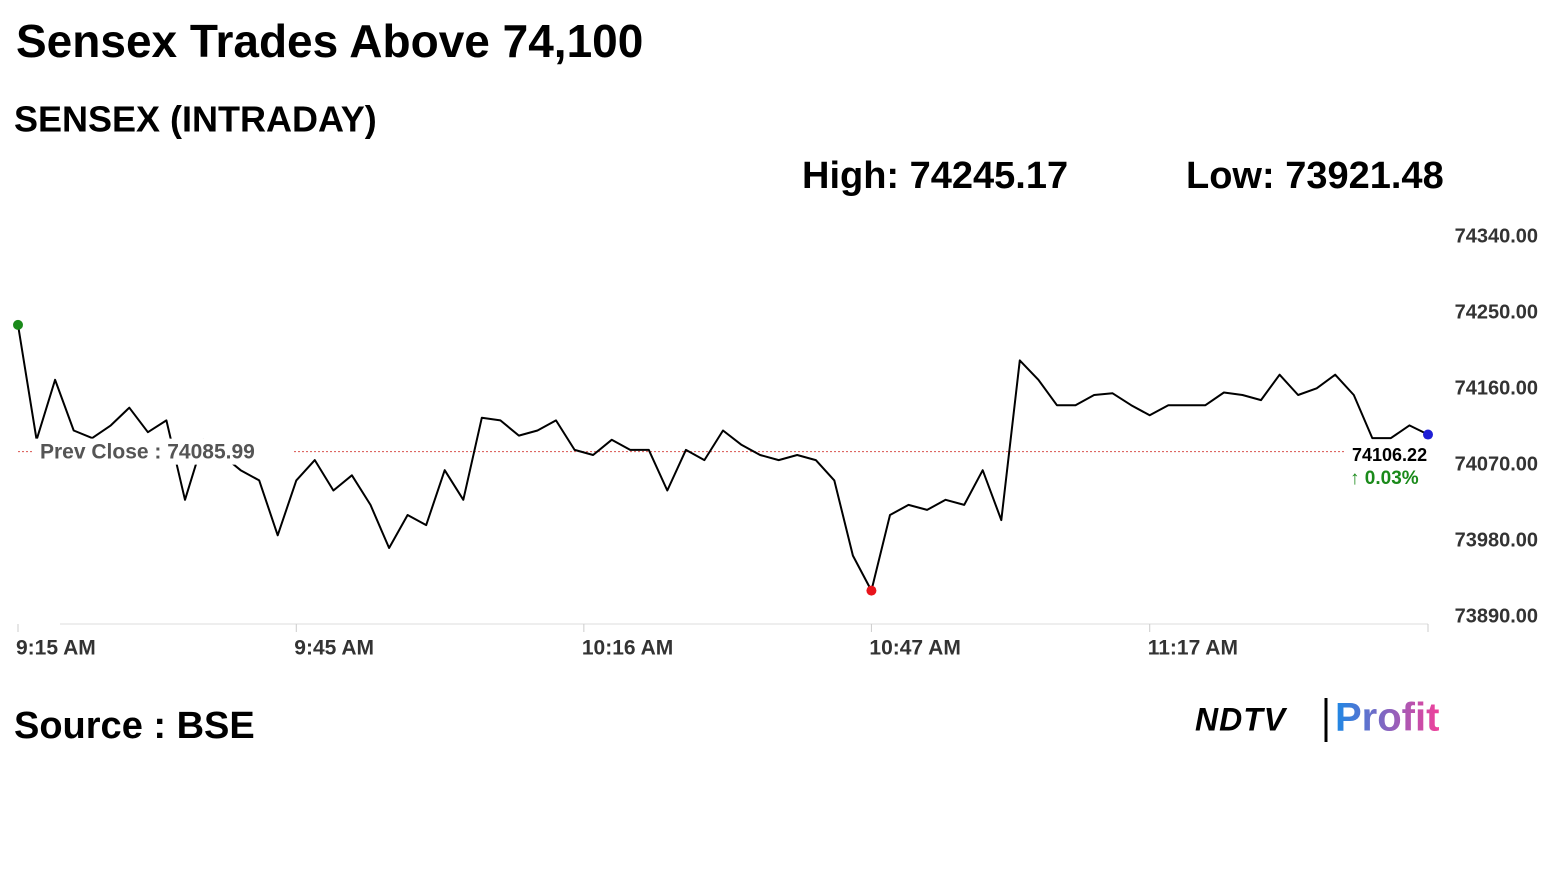 This screenshot has height=874, width=1555. What do you see at coordinates (1496, 540) in the screenshot?
I see `y-tick-label: 73980.00` at bounding box center [1496, 540].